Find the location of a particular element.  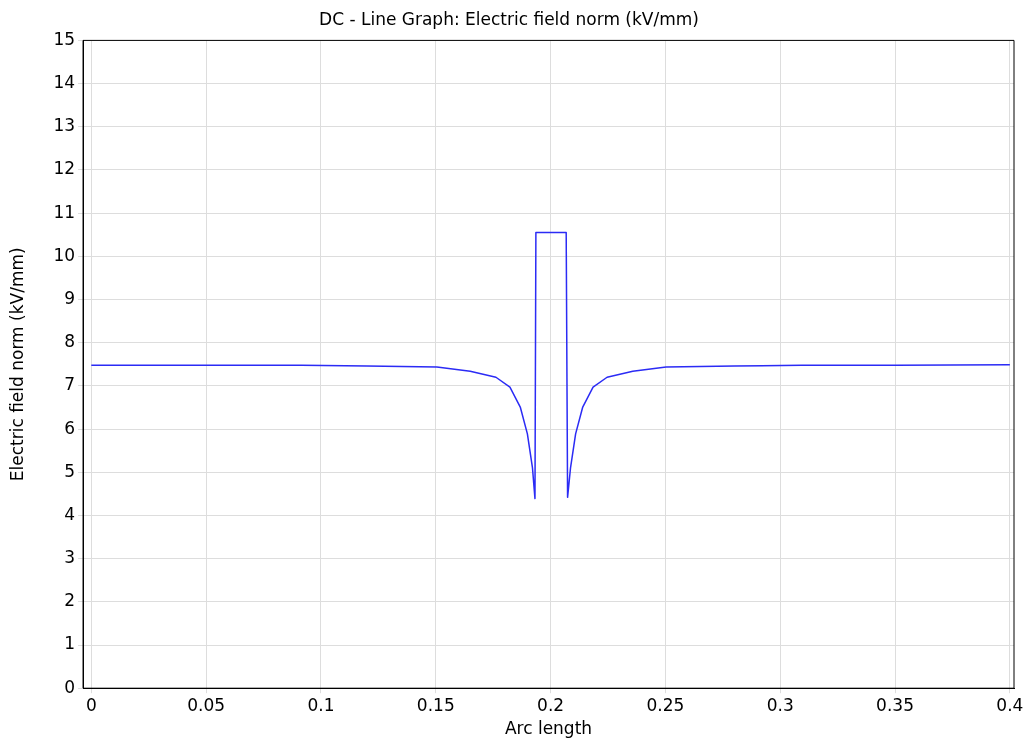

y-tick-label: 14 is located at coordinates (64, 82).